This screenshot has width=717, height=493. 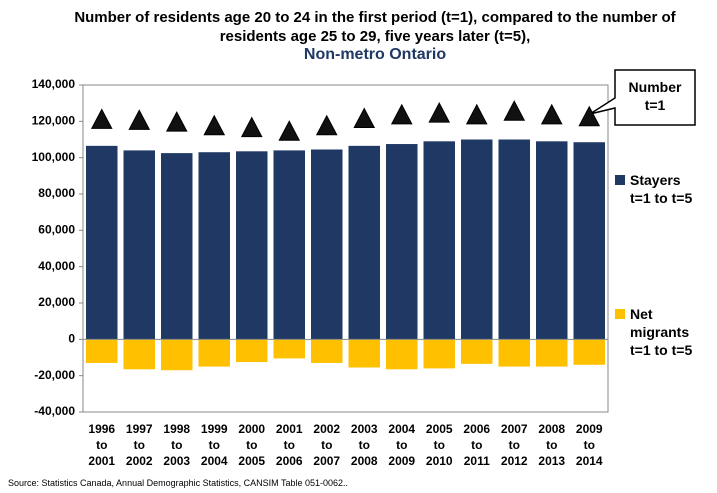 What do you see at coordinates (661, 189) in the screenshot?
I see `legend-label: Stayers t=1 to t=5` at bounding box center [661, 189].